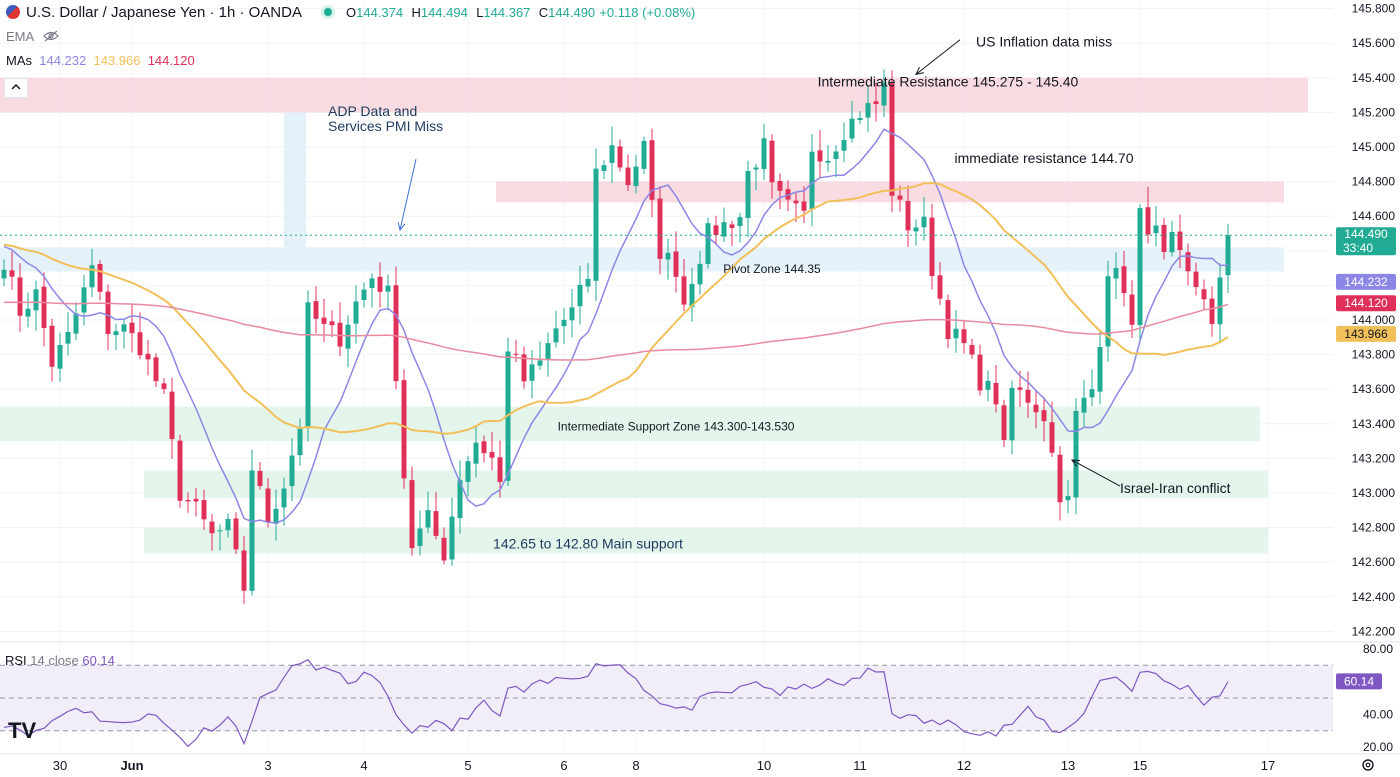 This screenshot has height=777, width=1400. Describe the element at coordinates (1358, 248) in the screenshot. I see `last-price-tag-countdown: 33:40` at that location.